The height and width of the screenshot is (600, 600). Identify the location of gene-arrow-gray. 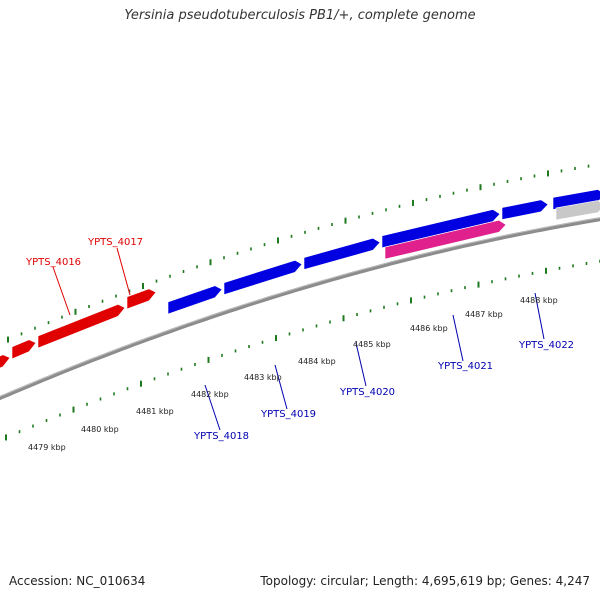
(577, 210).